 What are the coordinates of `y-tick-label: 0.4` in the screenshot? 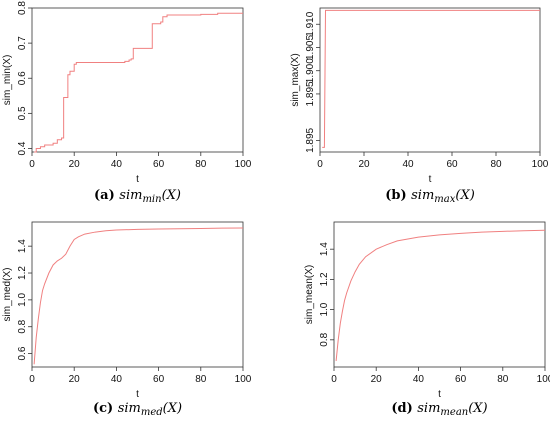 It's located at (22, 148).